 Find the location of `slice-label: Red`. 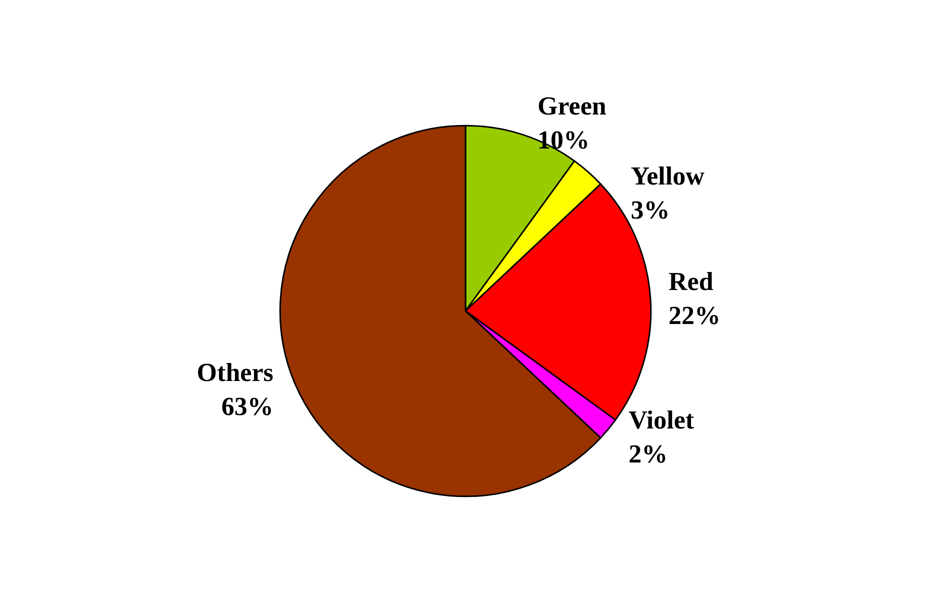

slice-label: Red is located at coordinates (691, 281).